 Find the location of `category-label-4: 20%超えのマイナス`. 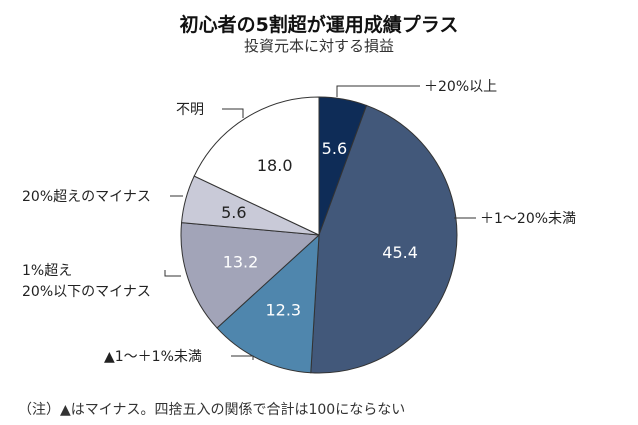

category-label-4: 20%超えのマイナス is located at coordinates (86, 197).